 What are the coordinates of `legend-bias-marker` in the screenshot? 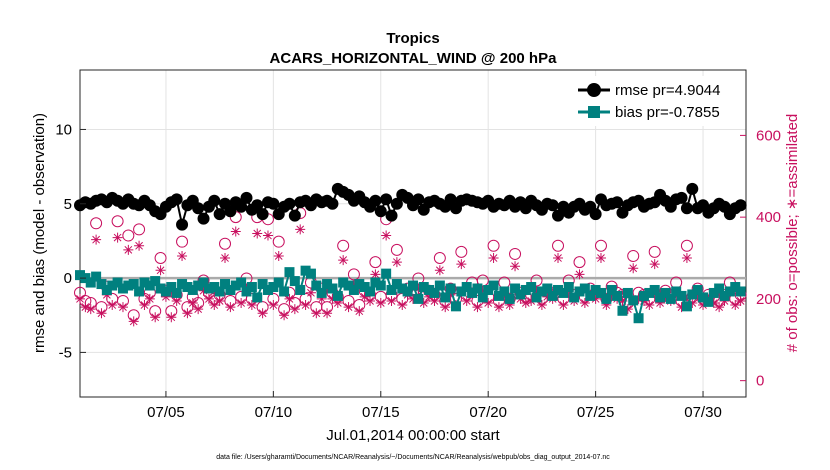 It's located at (594, 112).